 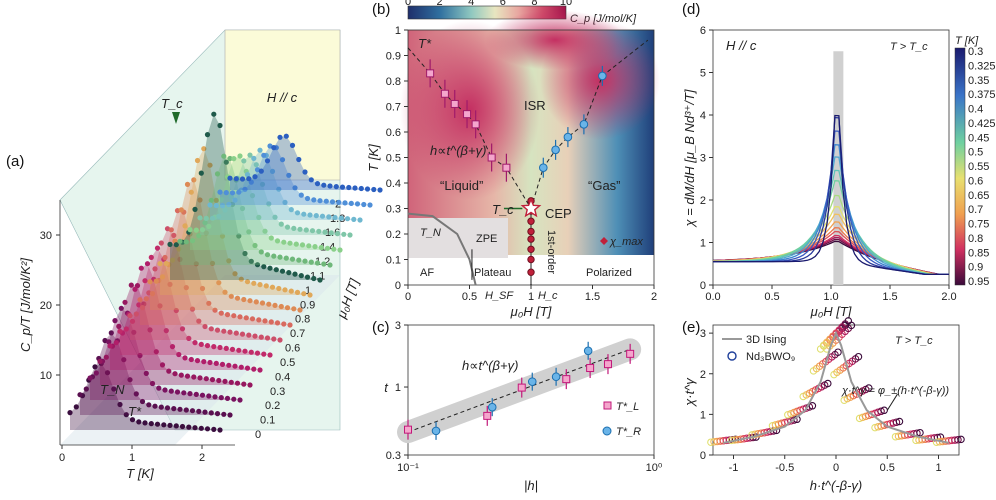 What do you see at coordinates (689, 392) in the screenshot?
I see `e-ylabel: χ·t^γ` at bounding box center [689, 392].